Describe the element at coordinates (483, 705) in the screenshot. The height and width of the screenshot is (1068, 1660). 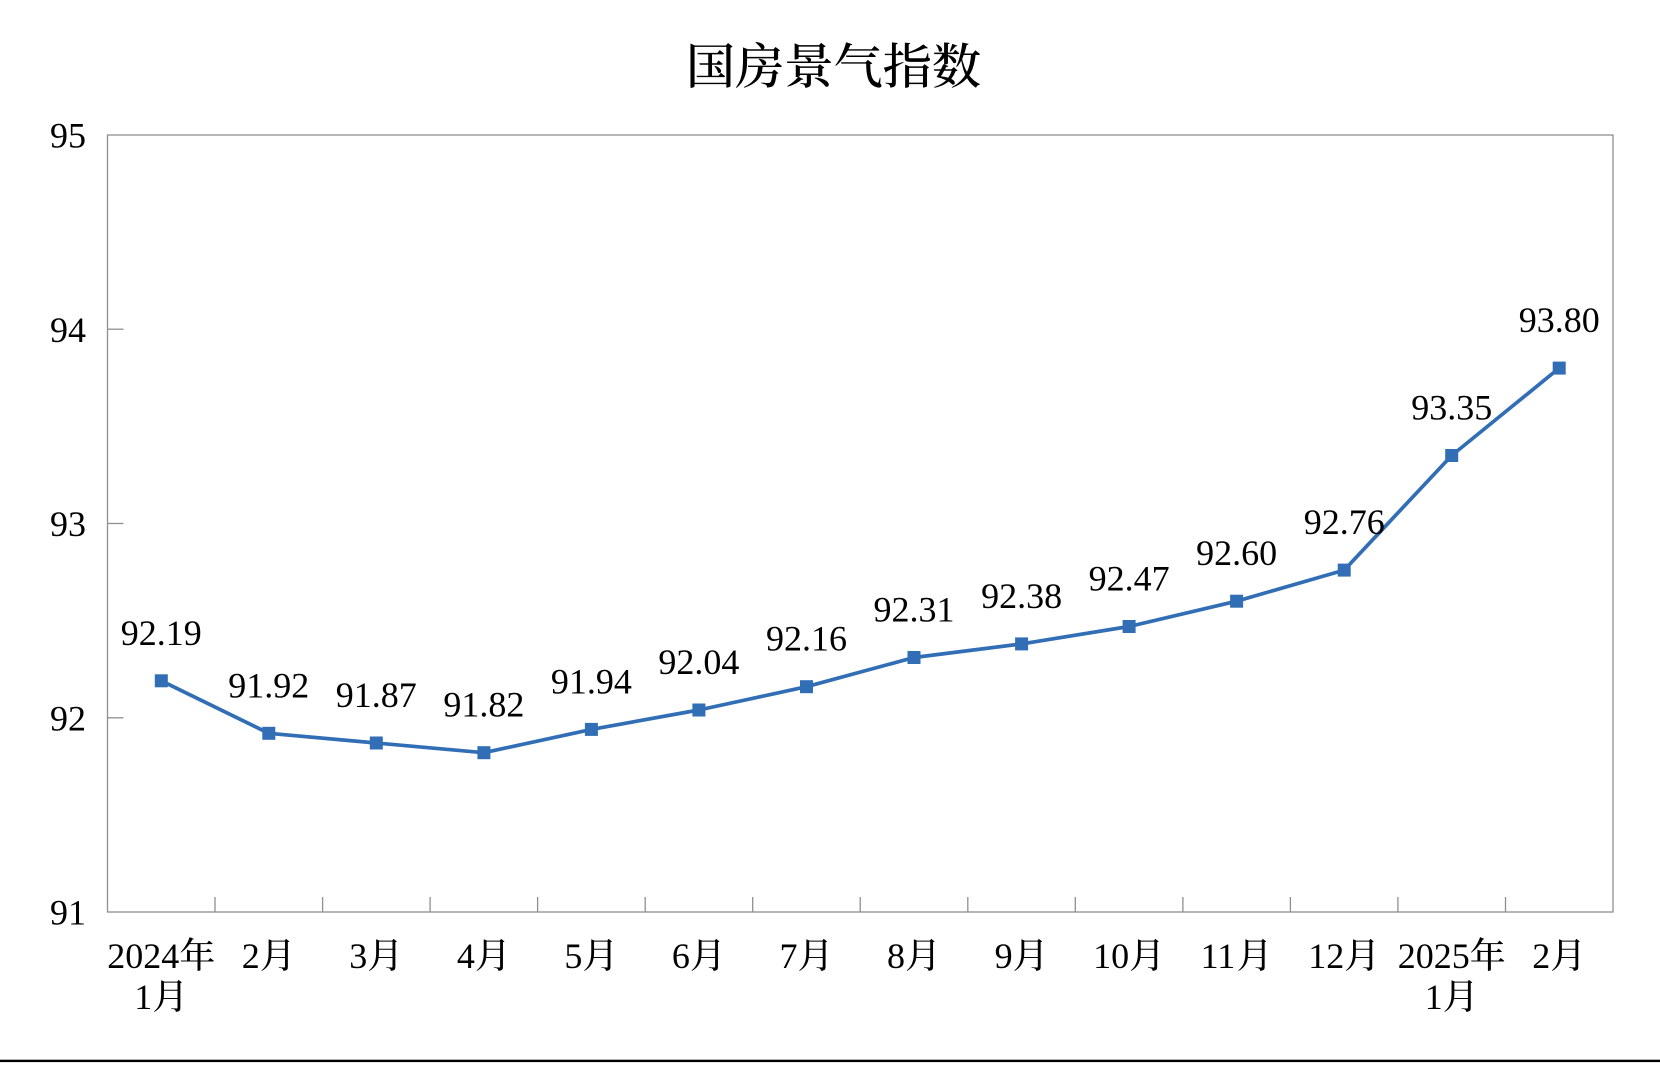
I see `svg-text: 91.82` at that location.